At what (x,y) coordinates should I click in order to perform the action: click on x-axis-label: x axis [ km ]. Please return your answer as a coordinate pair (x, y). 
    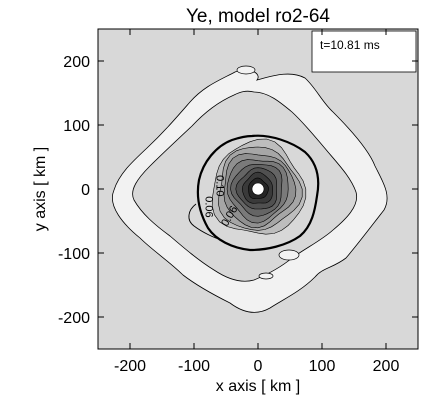
    Looking at the image, I should click on (258, 386).